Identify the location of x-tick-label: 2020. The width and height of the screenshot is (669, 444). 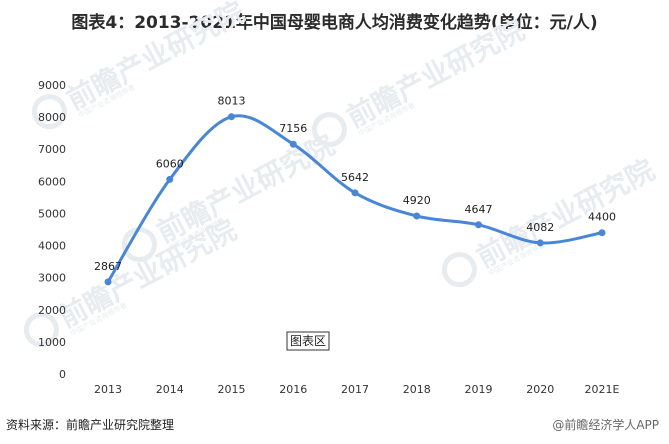
(540, 389).